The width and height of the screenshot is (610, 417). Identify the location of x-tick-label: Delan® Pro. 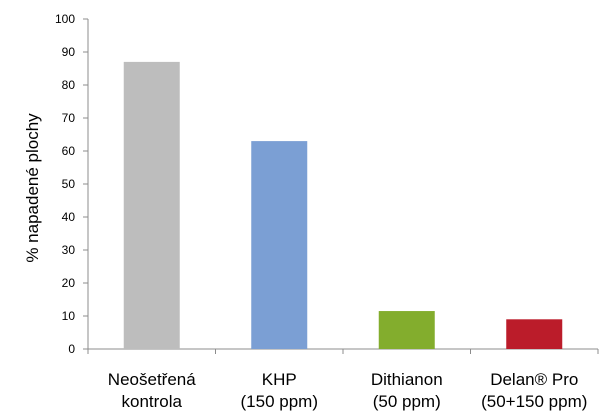
(534, 379).